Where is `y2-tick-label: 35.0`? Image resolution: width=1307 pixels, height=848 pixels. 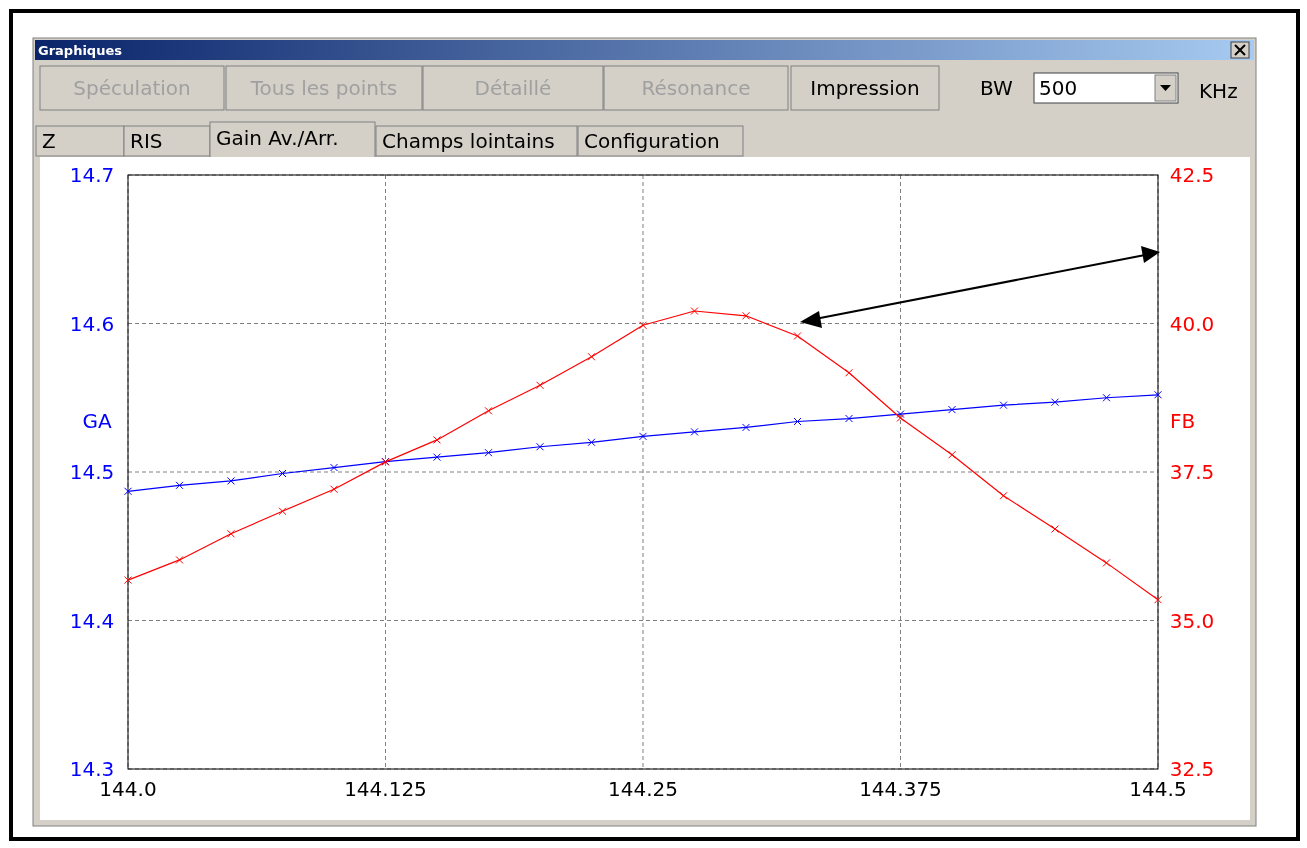 y2-tick-label: 35.0 is located at coordinates (1192, 620).